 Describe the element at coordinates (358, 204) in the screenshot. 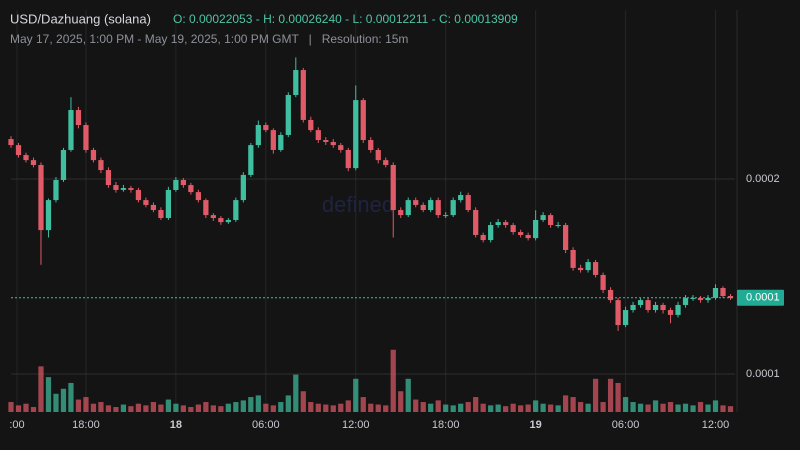

I see `watermark: defined` at that location.